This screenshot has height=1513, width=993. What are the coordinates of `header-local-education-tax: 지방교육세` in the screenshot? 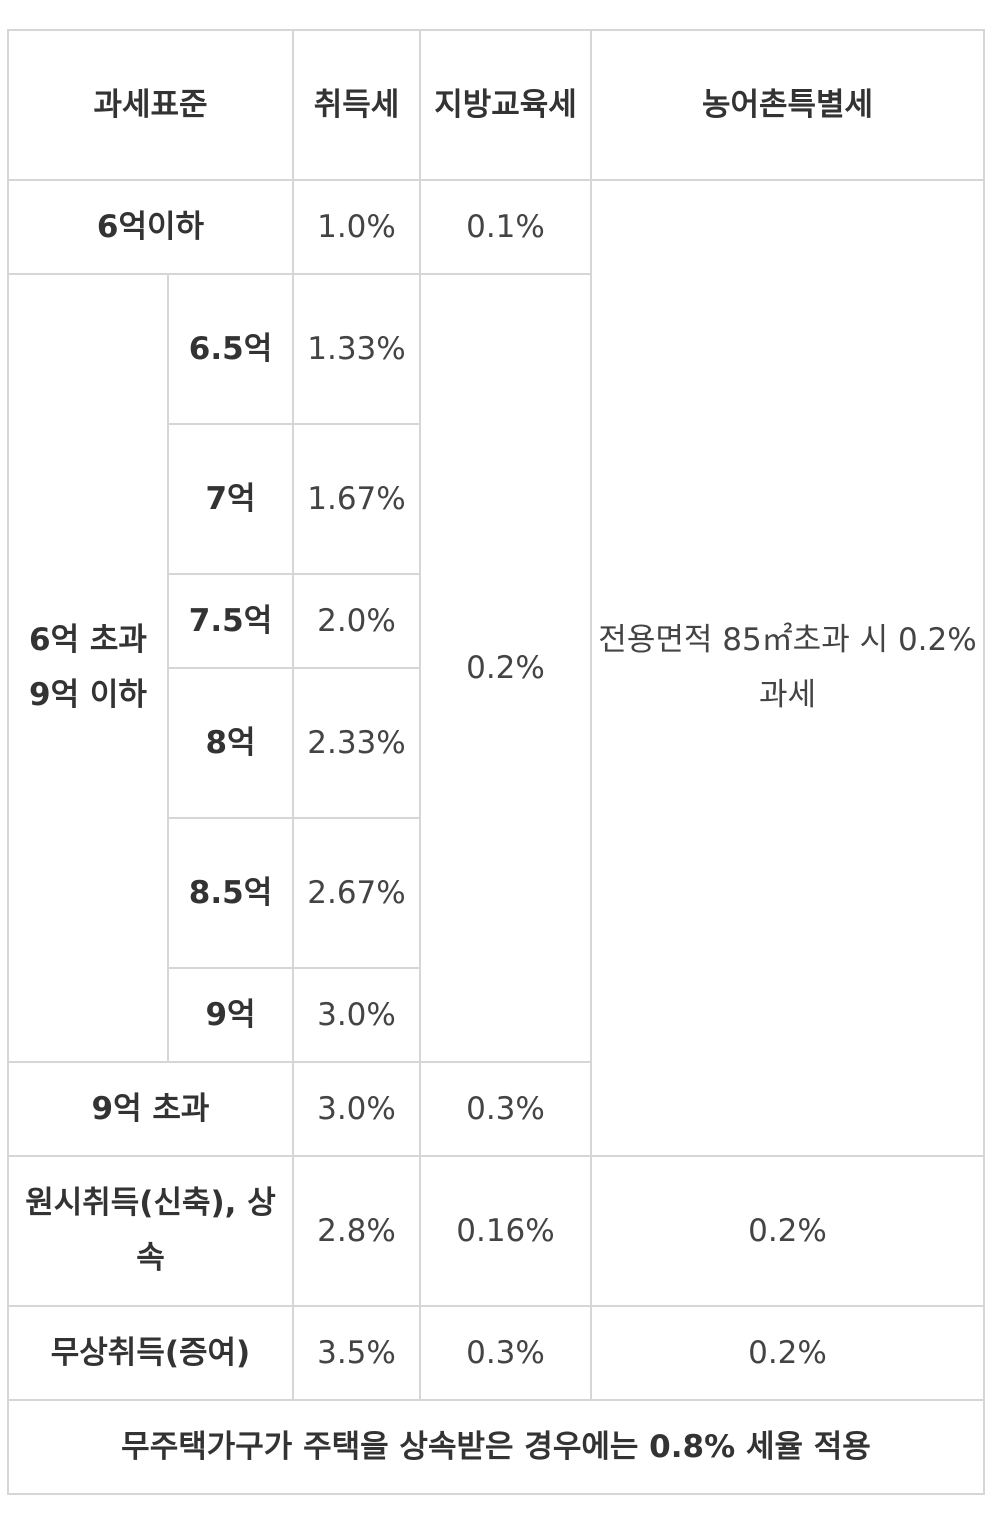 It's located at (505, 105).